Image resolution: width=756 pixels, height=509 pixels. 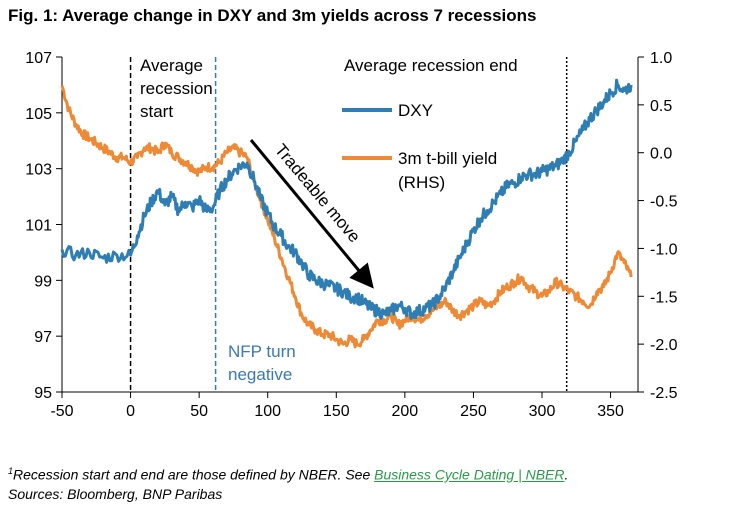 I want to click on nber-link: Business Cycle Dating | NBER, so click(x=469, y=474).